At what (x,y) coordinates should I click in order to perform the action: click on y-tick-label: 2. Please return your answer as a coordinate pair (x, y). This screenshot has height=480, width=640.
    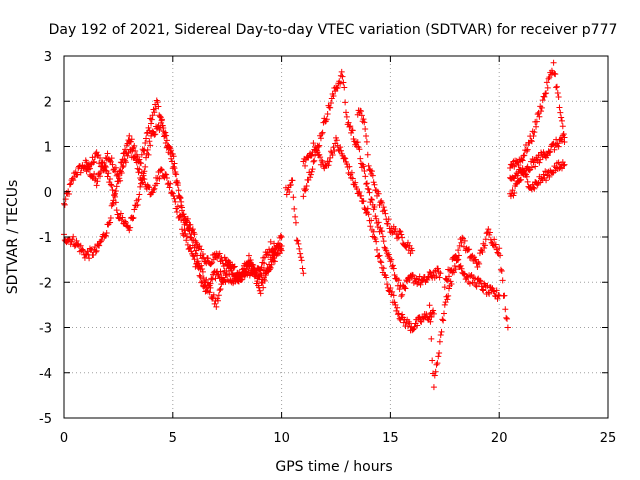
    Looking at the image, I should click on (48, 102).